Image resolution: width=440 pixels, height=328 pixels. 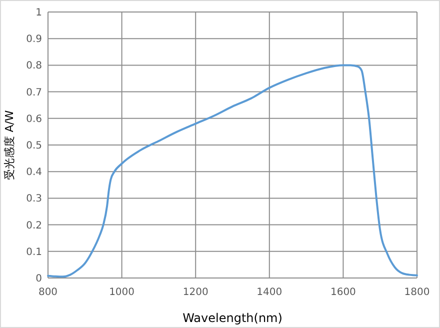 I want to click on y-tick-label: 0.7, so click(x=34, y=92).